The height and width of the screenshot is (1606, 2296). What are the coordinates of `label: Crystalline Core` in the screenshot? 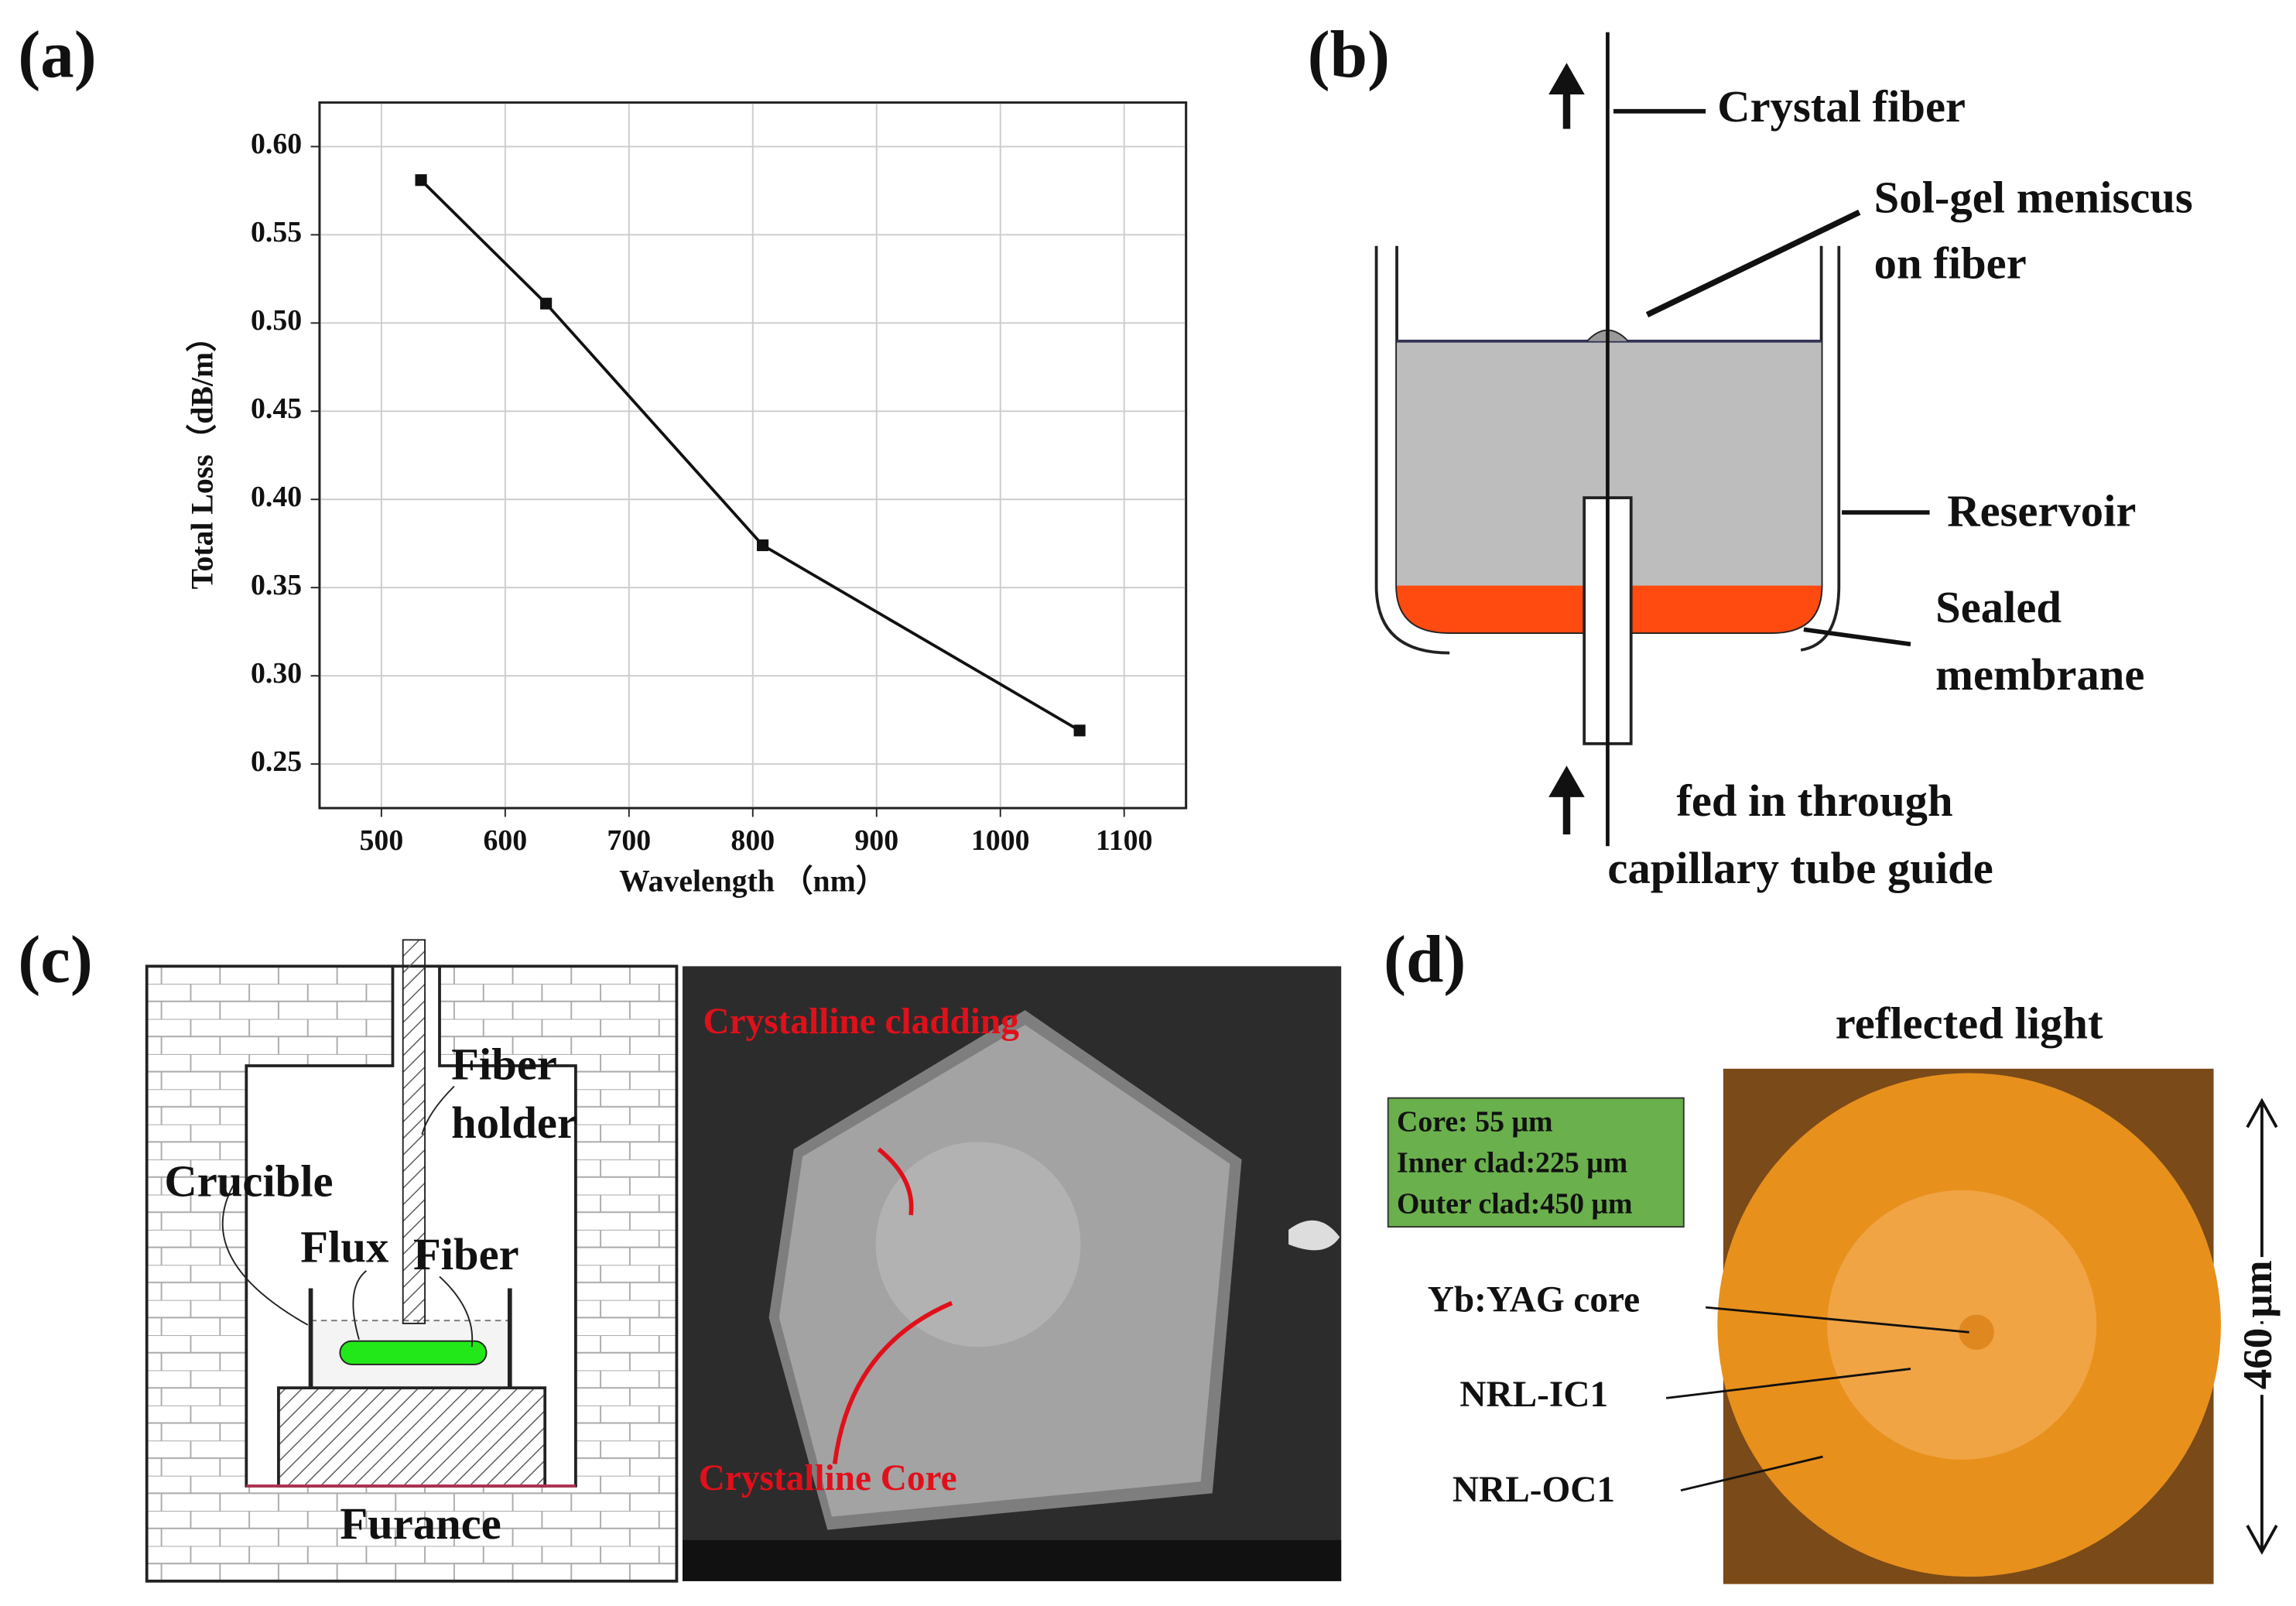 It's located at (828, 1478).